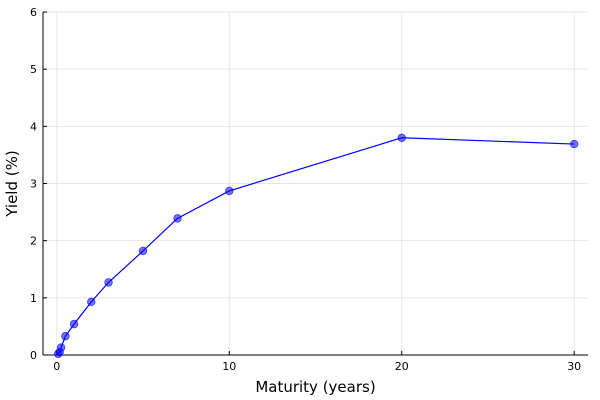 The image size is (600, 400). Describe the element at coordinates (33, 298) in the screenshot. I see `y-tick-label-1: 1` at that location.